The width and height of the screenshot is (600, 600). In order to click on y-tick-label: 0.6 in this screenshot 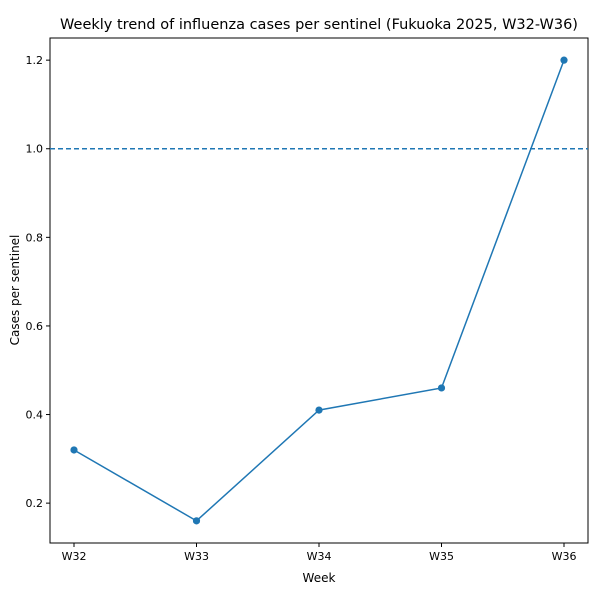, I will do `click(35, 326)`.